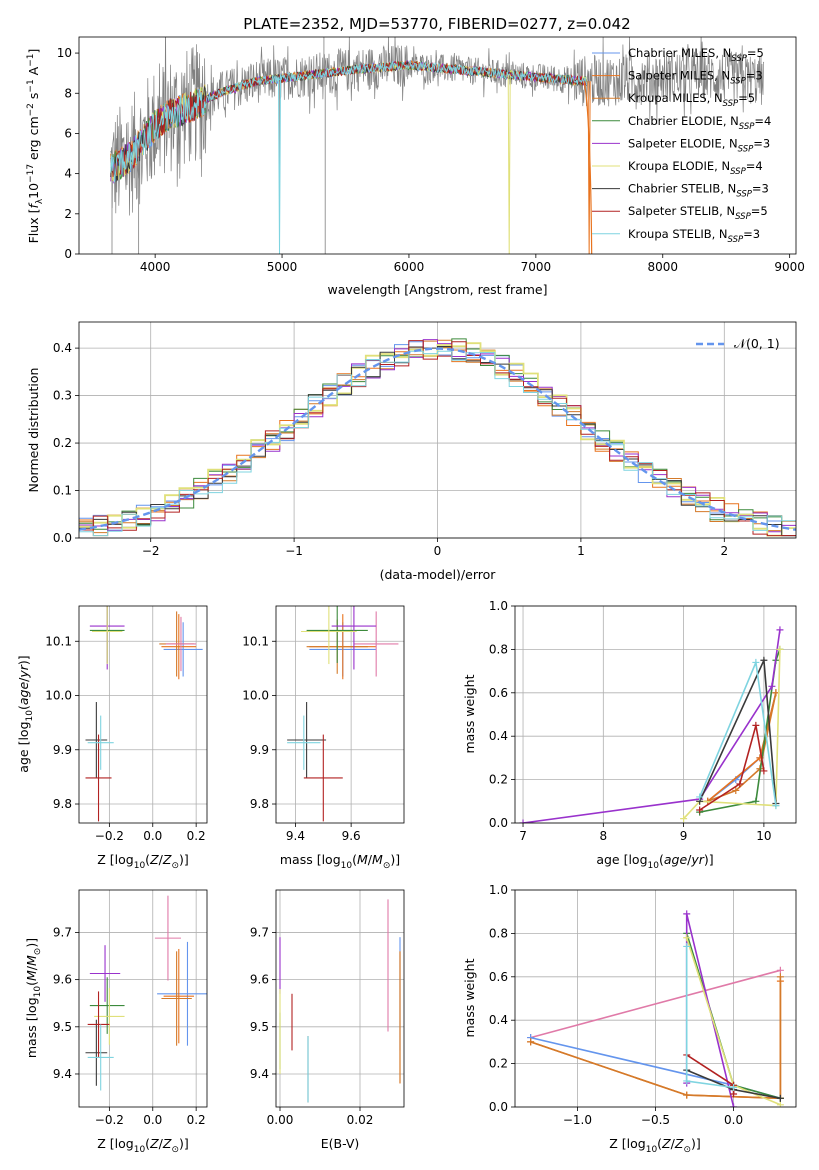 The width and height of the screenshot is (819, 1170). Describe the element at coordinates (282, 267) in the screenshot. I see `x-tick-label: 5000` at that location.